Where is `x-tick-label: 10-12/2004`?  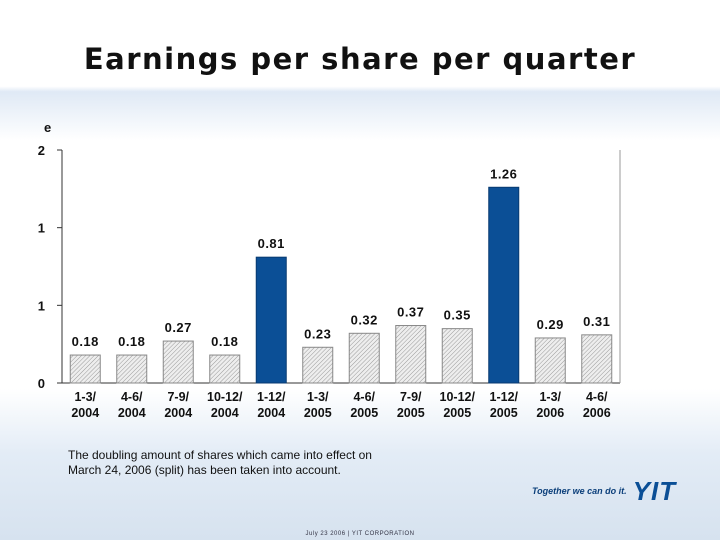 x-tick-label: 10-12/2004 is located at coordinates (225, 405).